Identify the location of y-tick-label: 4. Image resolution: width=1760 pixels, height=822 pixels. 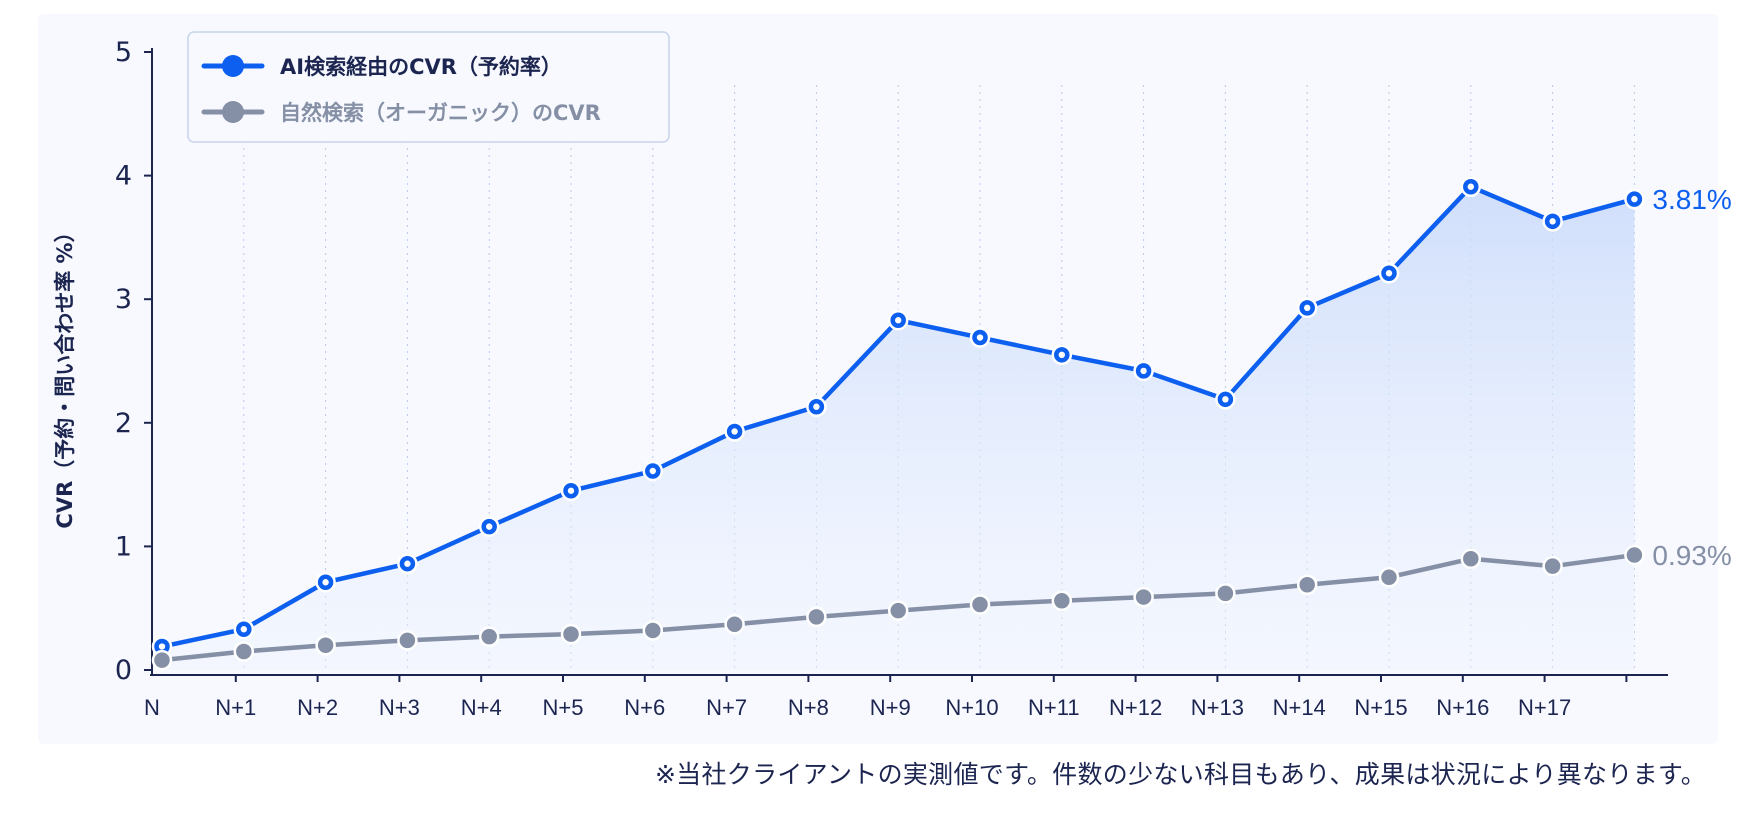
(123, 176).